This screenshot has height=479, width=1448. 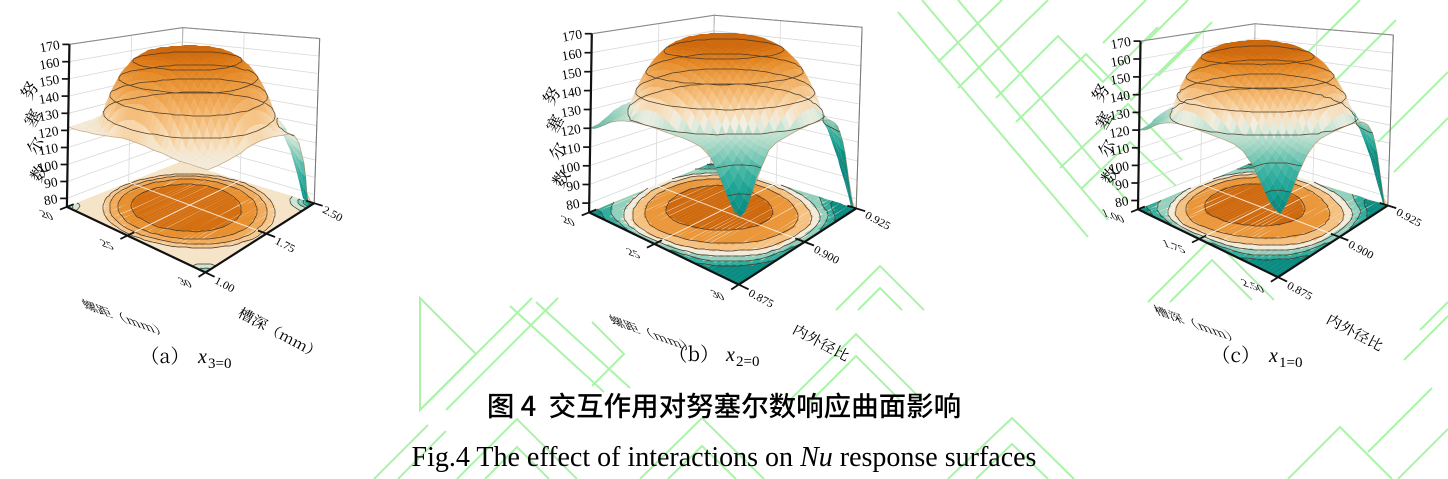 I want to click on svg-text: 2=0, so click(x=747, y=362).